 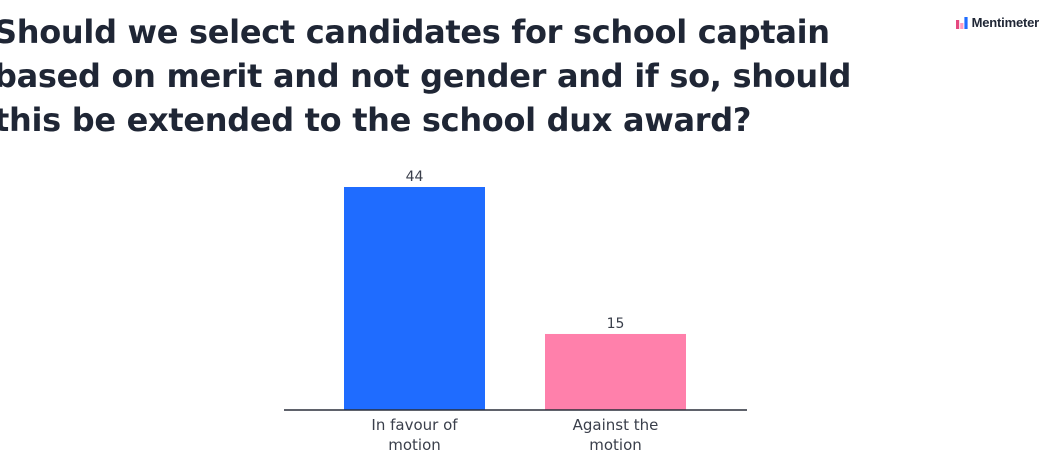 I want to click on category-label-1: Against the motion, so click(x=616, y=435).